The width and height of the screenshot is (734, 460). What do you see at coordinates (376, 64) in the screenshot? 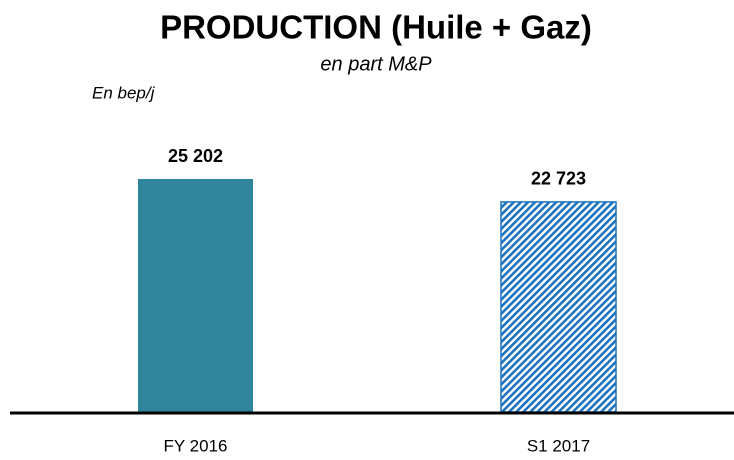
I see `chart-subtitle: en part M&P` at bounding box center [376, 64].